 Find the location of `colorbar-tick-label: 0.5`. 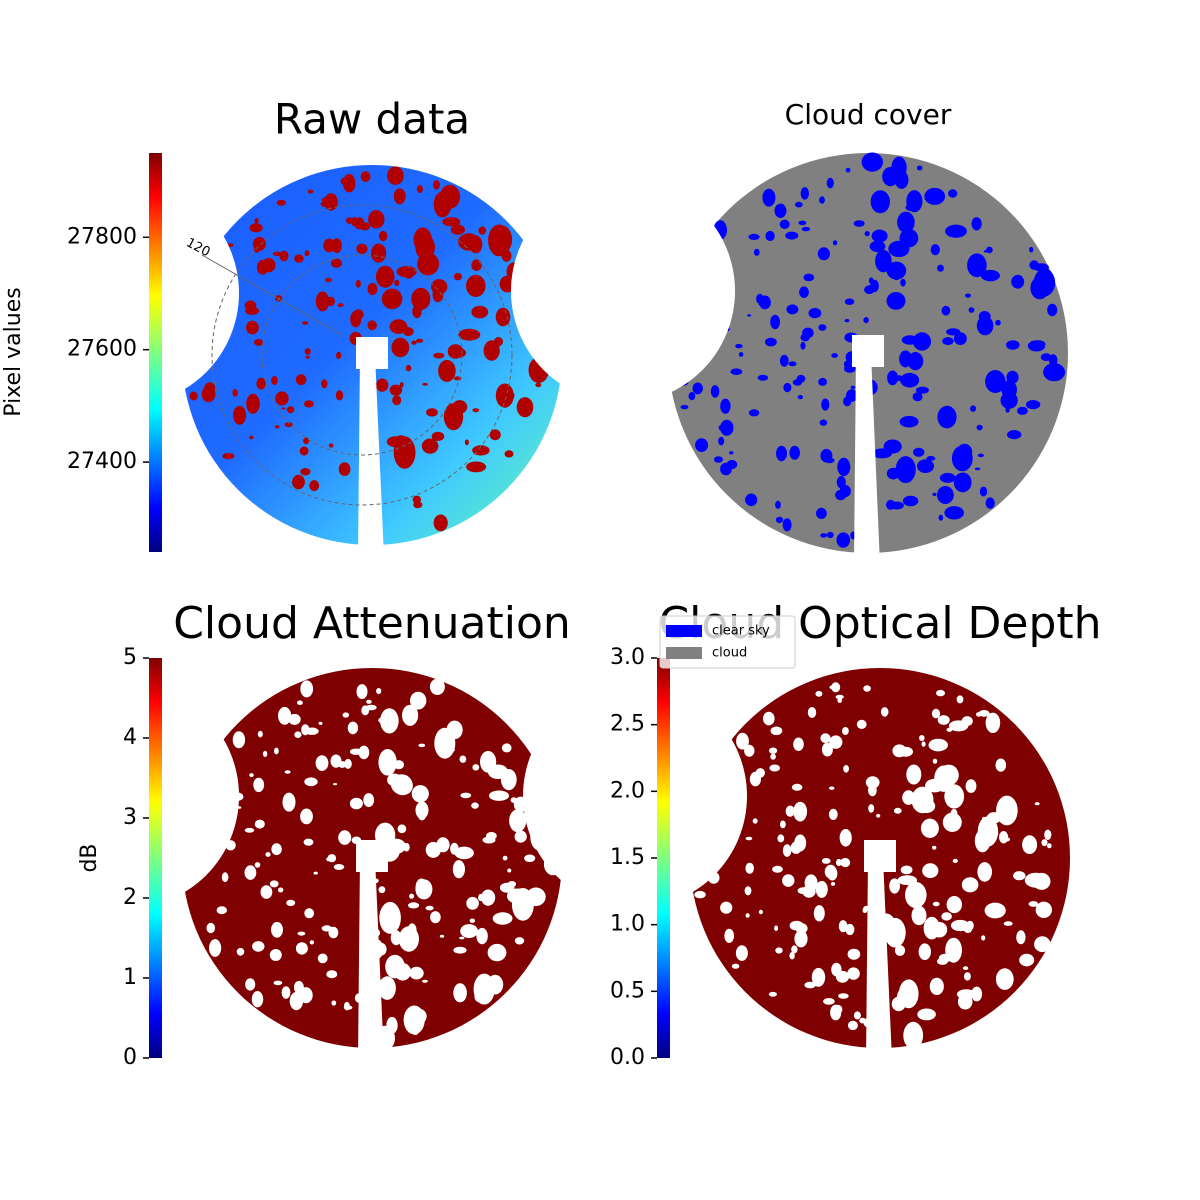

colorbar-tick-label: 0.5 is located at coordinates (627, 990).